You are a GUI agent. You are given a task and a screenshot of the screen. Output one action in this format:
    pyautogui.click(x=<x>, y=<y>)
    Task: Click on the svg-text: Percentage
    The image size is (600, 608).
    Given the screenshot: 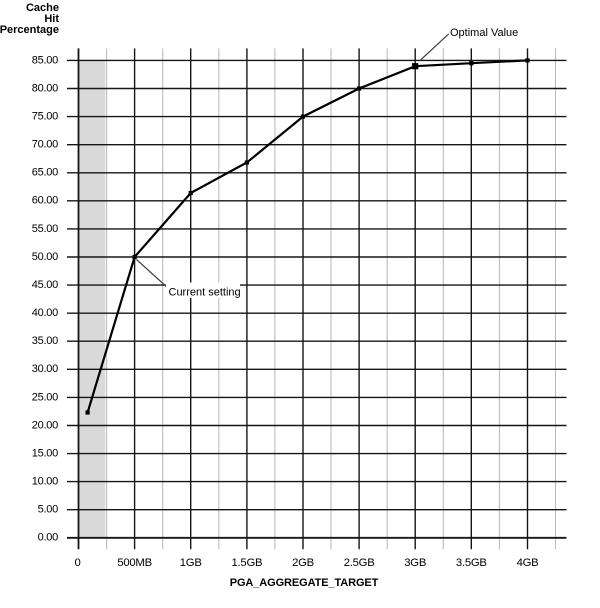 What is the action you would take?
    pyautogui.click(x=29, y=30)
    